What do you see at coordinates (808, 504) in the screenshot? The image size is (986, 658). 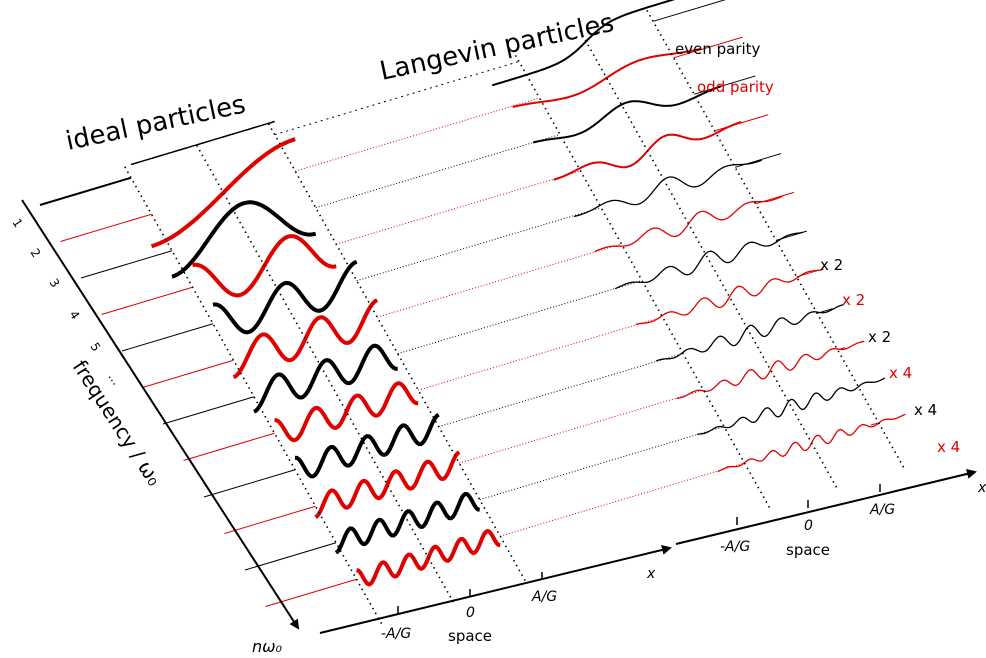 I see `space-axis-right-ticks` at bounding box center [808, 504].